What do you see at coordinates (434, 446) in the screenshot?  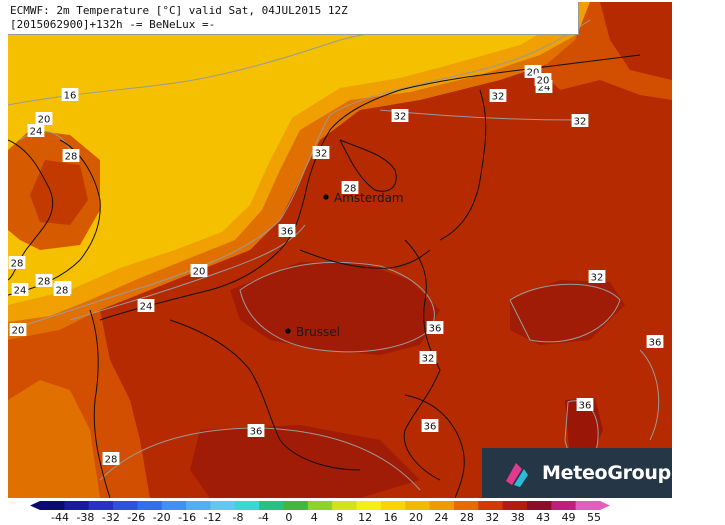 I see `border-luxembourg` at bounding box center [434, 446].